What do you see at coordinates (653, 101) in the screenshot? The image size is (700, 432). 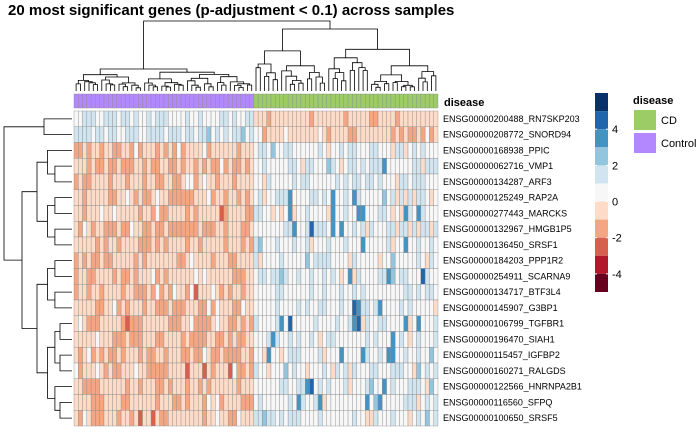 I see `disease-legend-title: disease` at bounding box center [653, 101].